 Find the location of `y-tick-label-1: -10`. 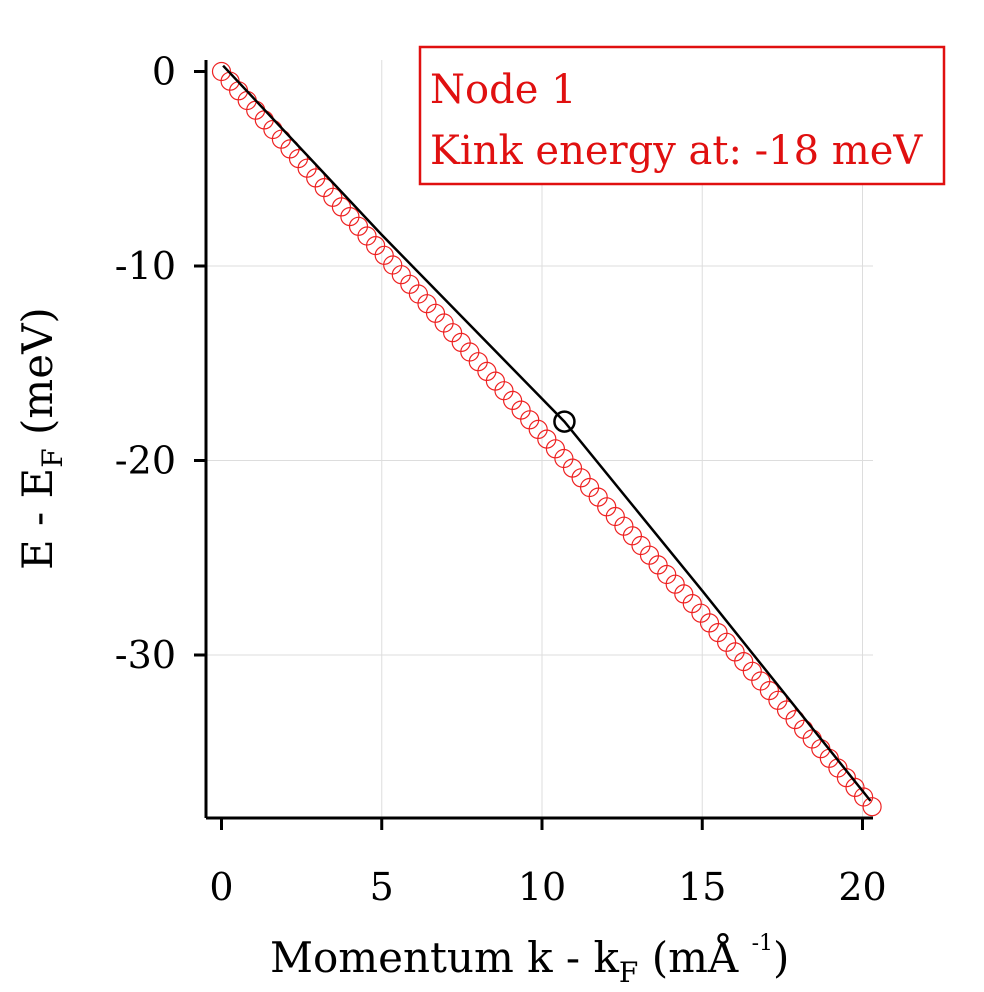

y-tick-label-1: -10 is located at coordinates (145, 266).